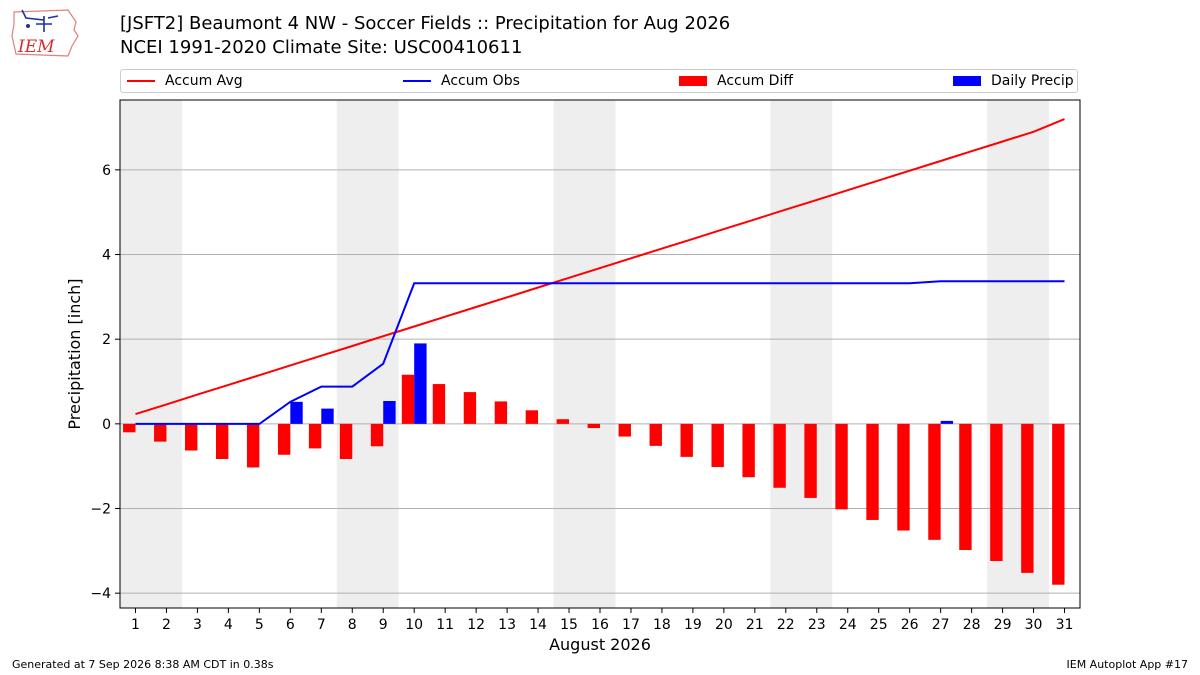 The width and height of the screenshot is (1200, 675). I want to click on legend-item-daily-precip: Daily Precip, so click(1013, 81).